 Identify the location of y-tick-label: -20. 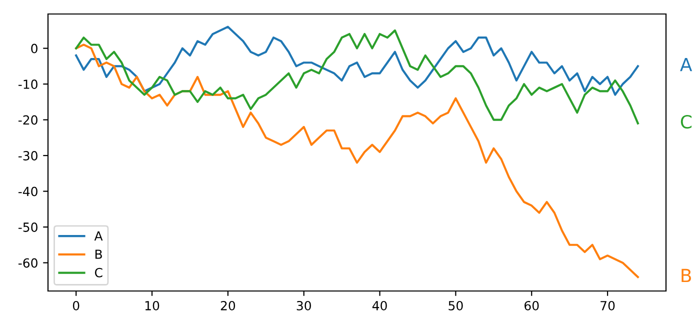
(28, 120).